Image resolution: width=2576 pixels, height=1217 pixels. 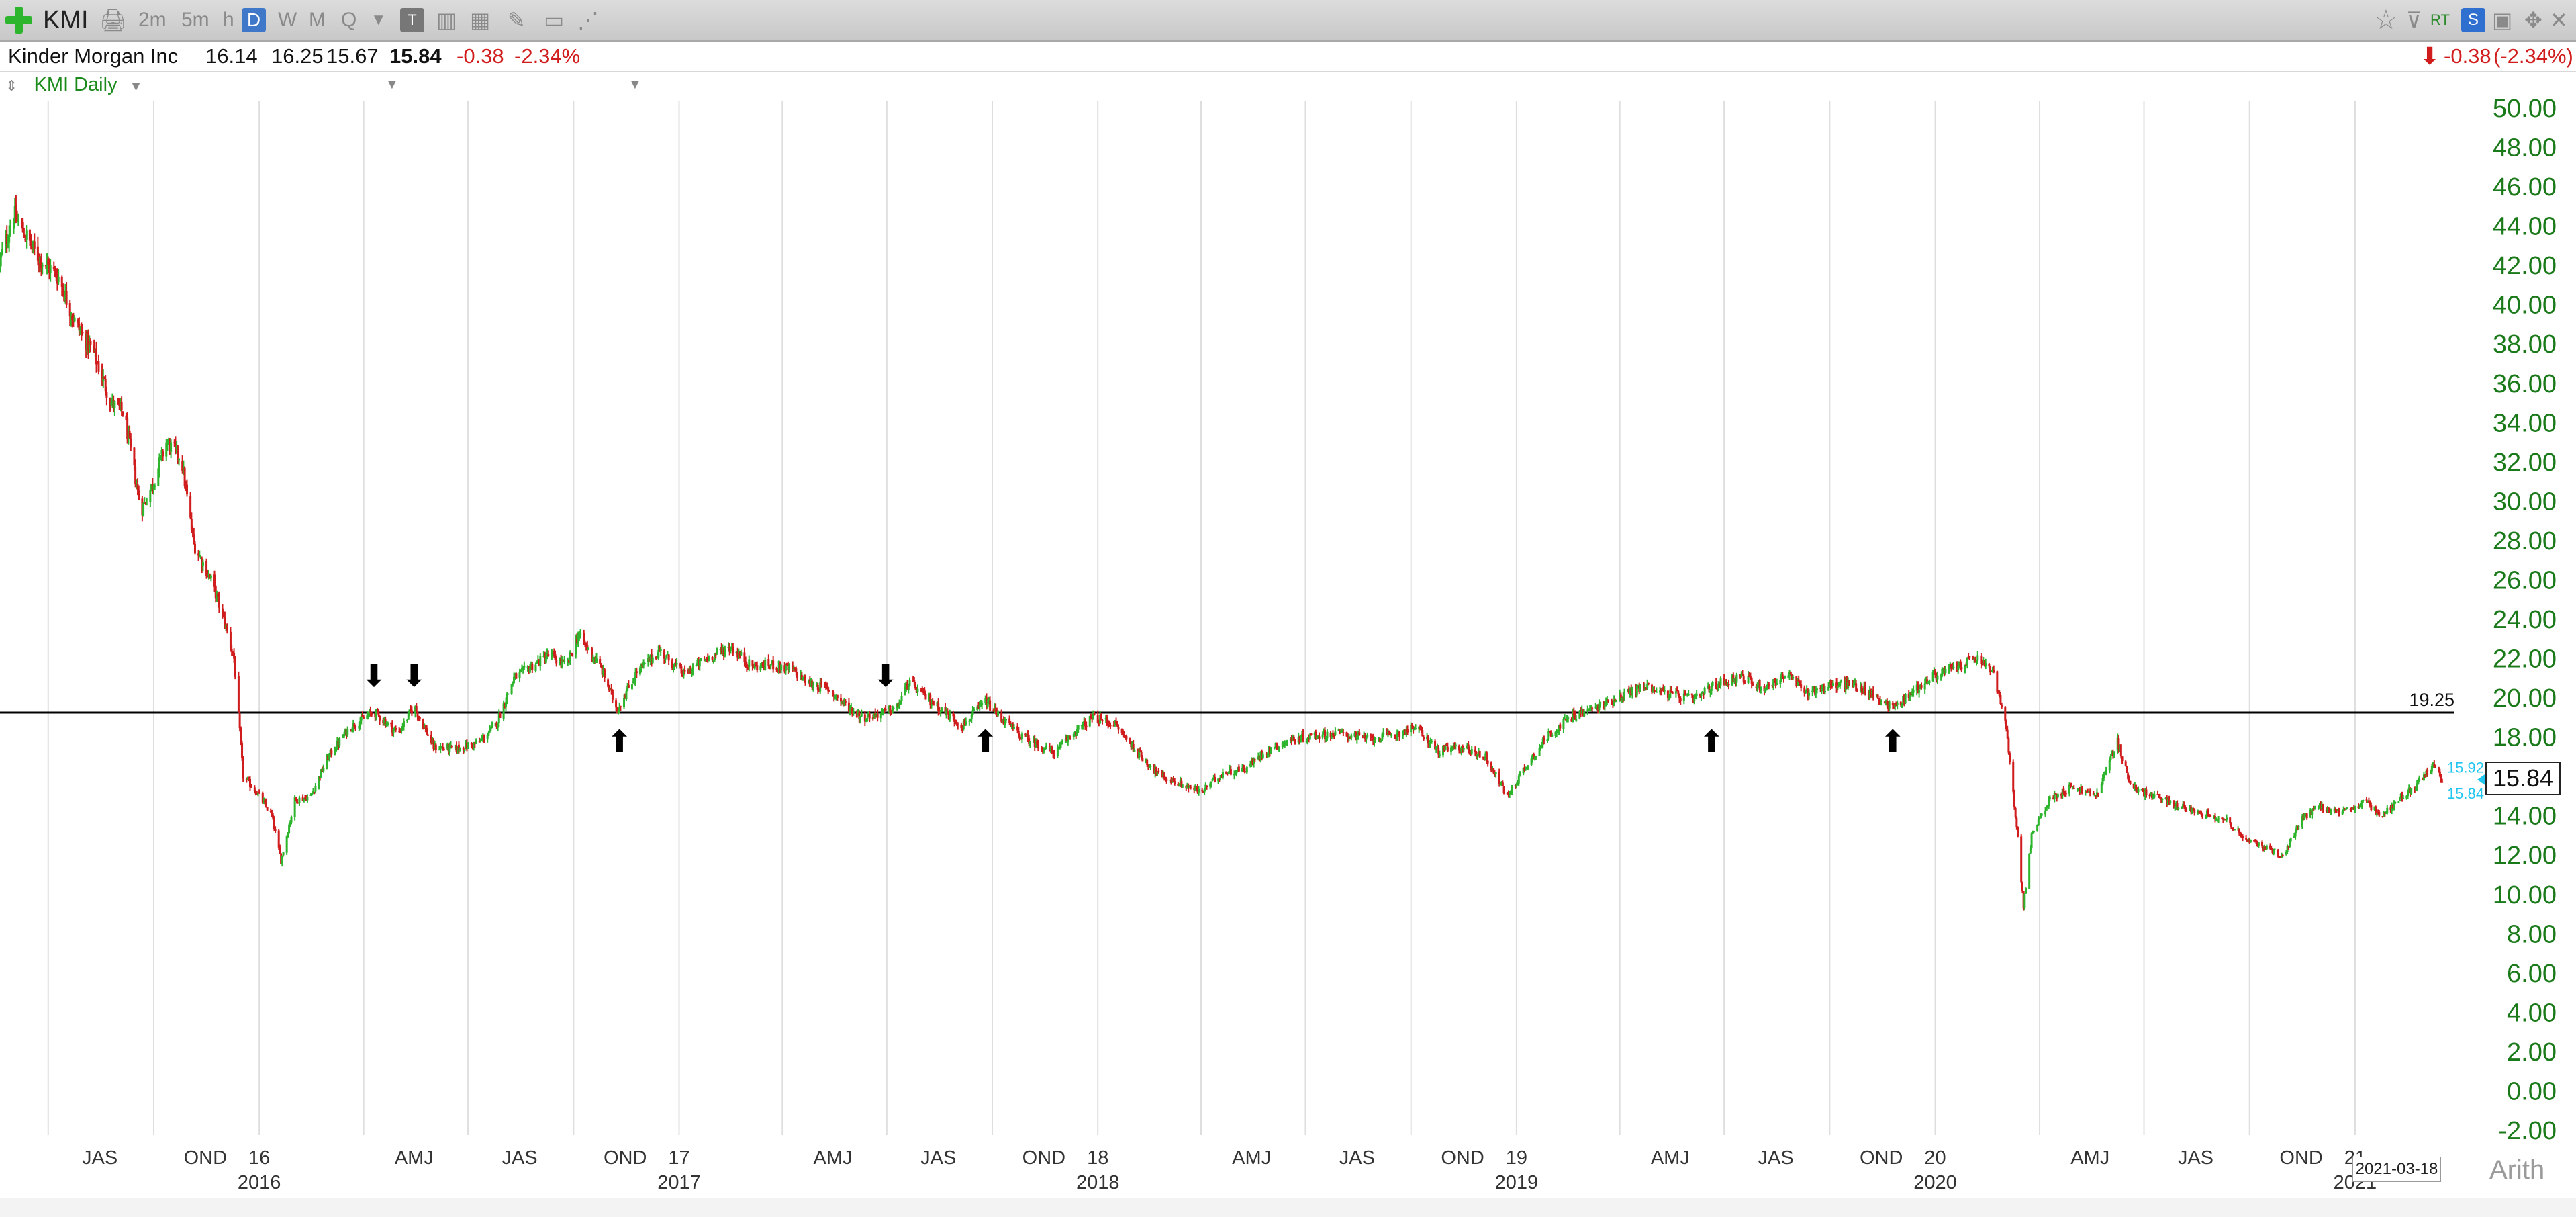 What do you see at coordinates (254, 20) in the screenshot?
I see `interval-d-button: D` at bounding box center [254, 20].